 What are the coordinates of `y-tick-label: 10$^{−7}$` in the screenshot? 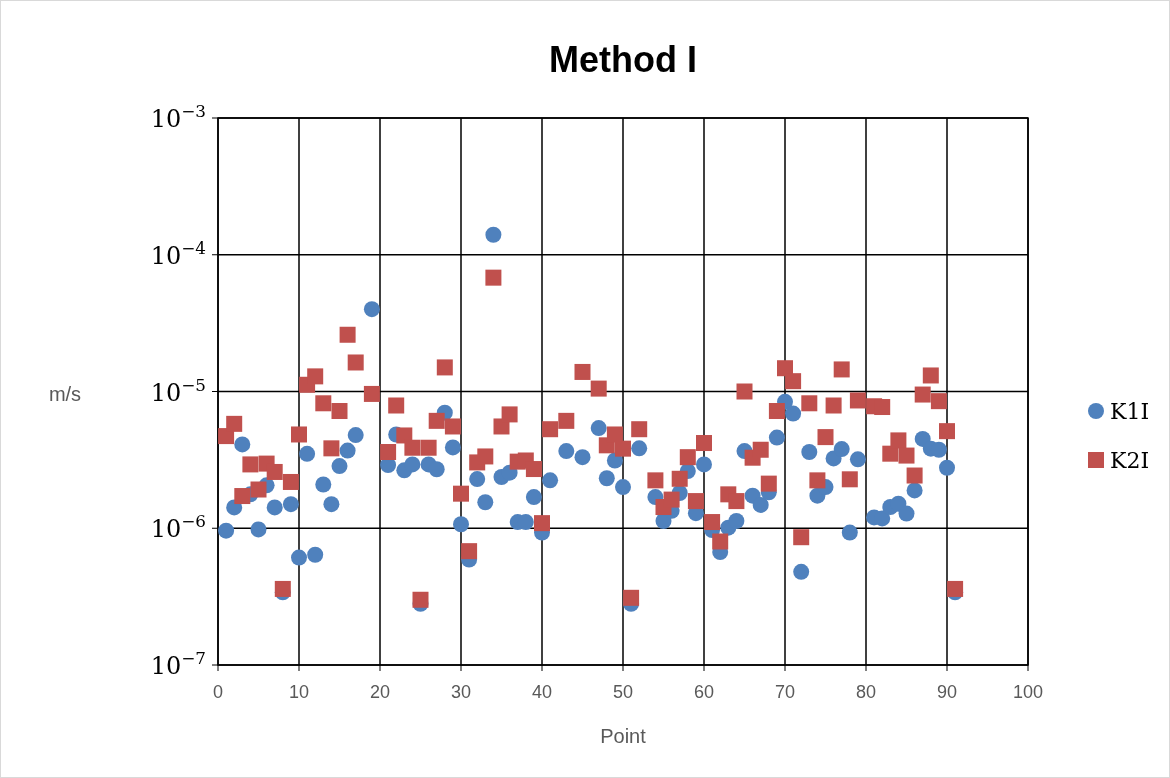 It's located at (178, 664).